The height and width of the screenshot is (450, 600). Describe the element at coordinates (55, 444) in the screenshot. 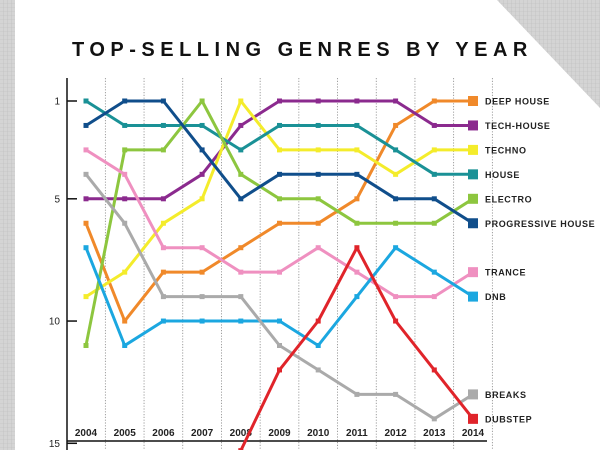

I see `y-tick-label: 15` at that location.